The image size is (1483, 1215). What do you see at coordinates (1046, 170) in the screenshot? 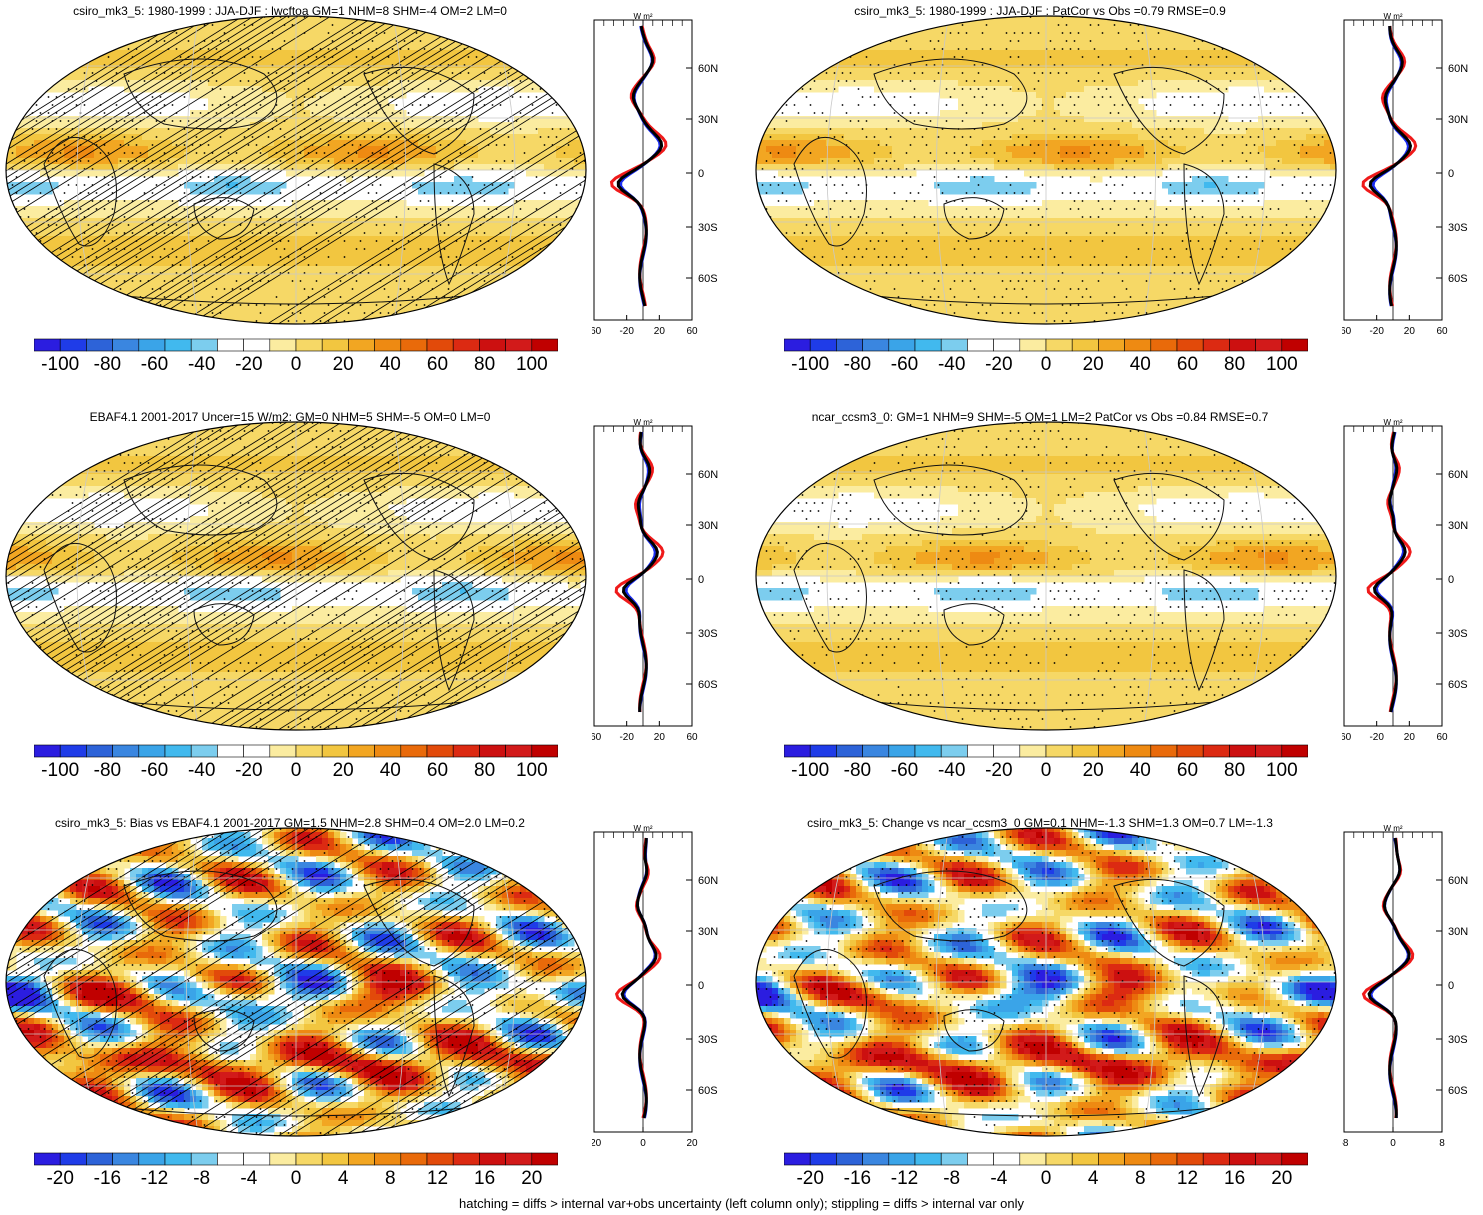
I see `robinson-map` at bounding box center [1046, 170].